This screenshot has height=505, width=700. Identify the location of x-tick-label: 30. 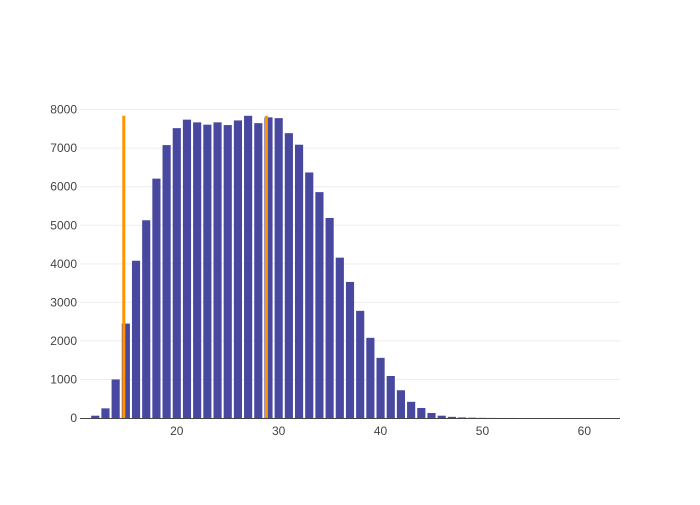
(279, 431).